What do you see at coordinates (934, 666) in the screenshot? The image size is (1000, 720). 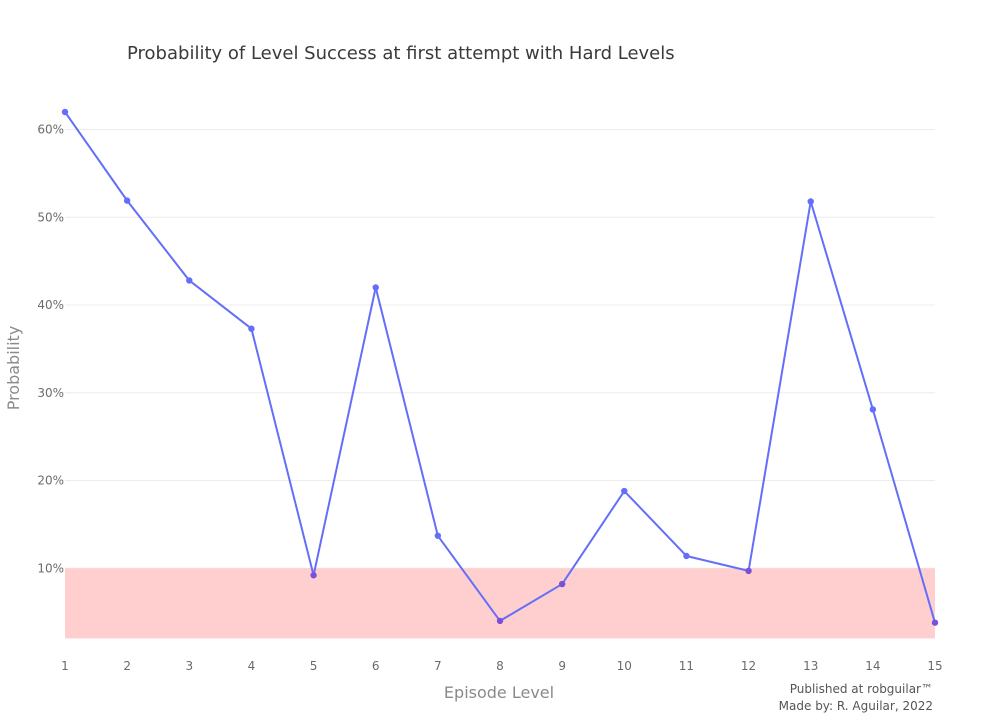 I see `x-tick-label: 15` at bounding box center [934, 666].